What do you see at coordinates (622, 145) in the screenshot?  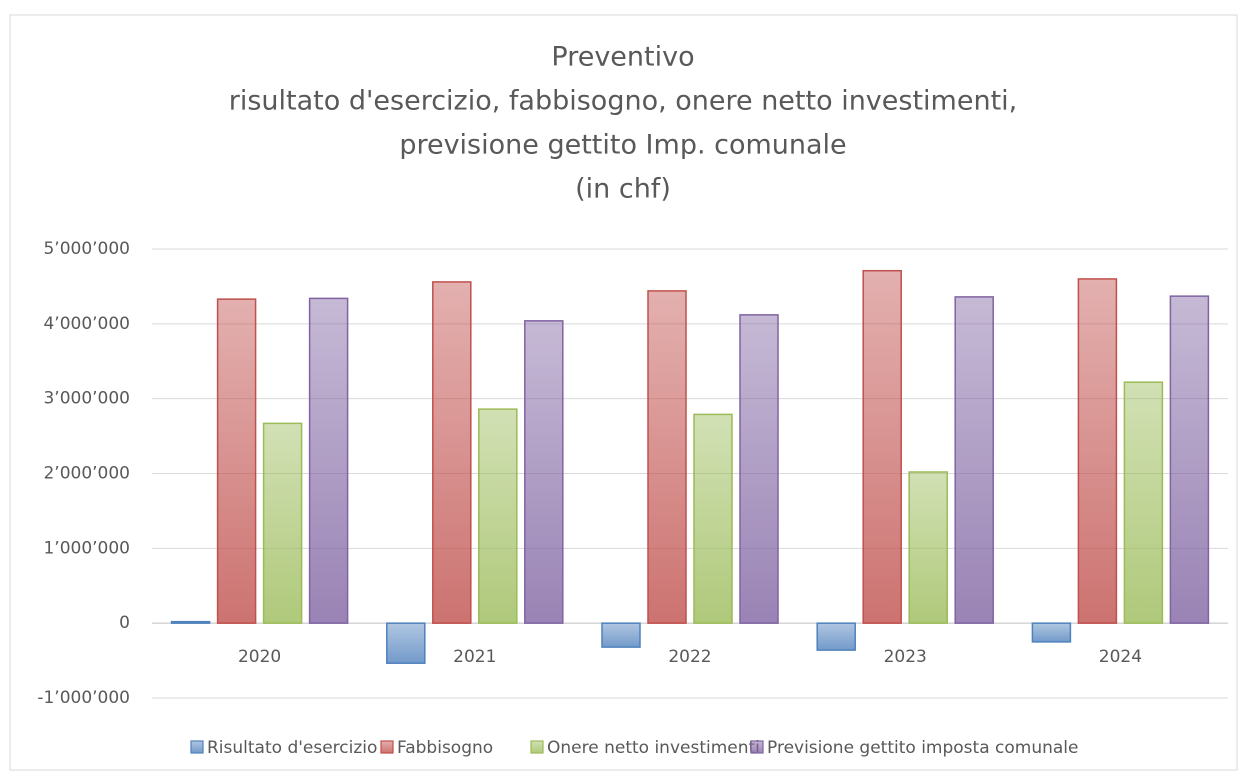 I see `chart-title: previsione gettito Imp. comunale` at bounding box center [622, 145].